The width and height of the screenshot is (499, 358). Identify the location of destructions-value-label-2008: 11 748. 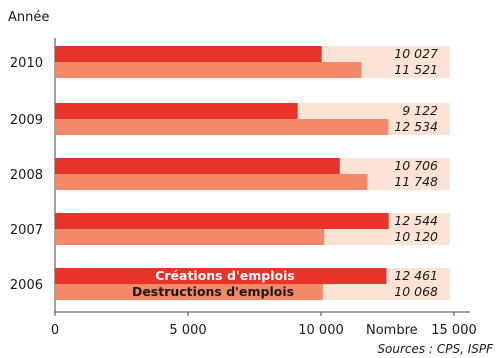
(416, 181).